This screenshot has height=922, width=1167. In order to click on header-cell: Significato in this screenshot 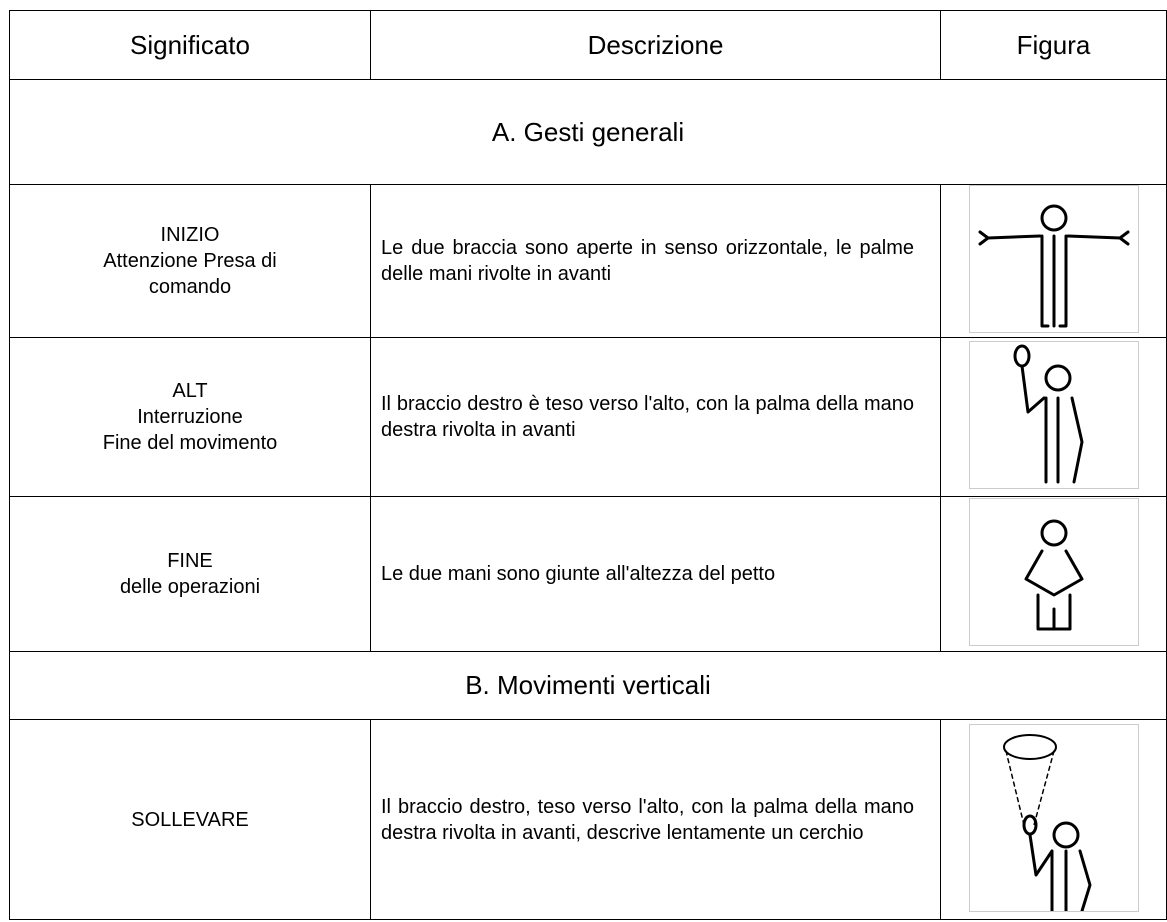, I will do `click(190, 45)`.